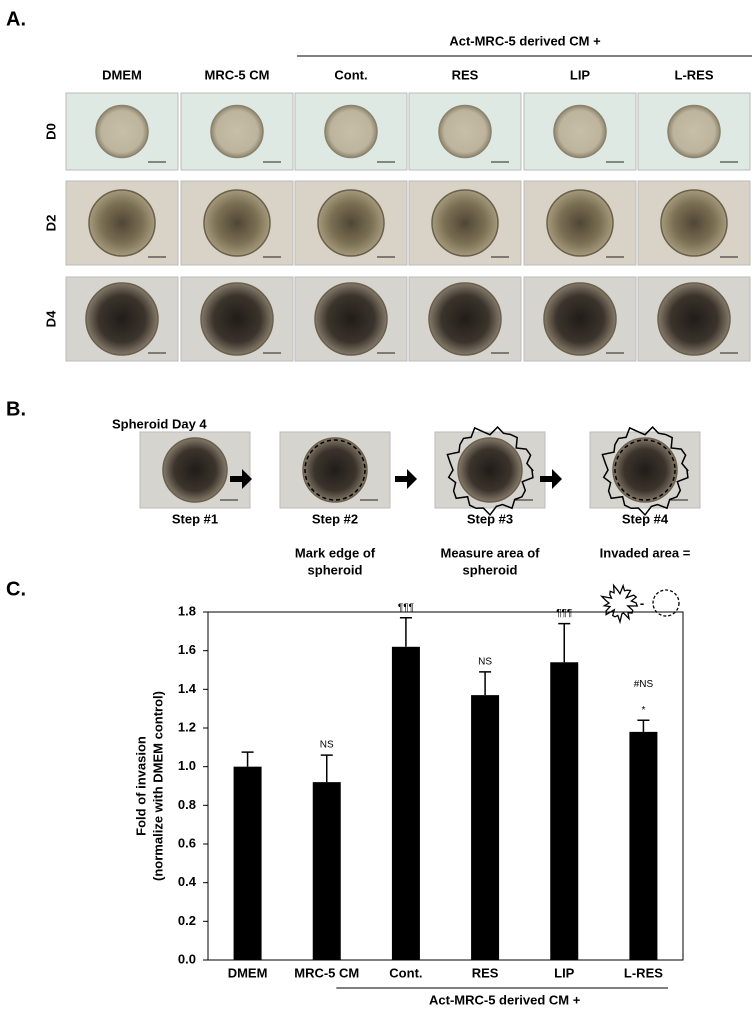  Describe the element at coordinates (666, 603) in the screenshot. I see `icon-dashed` at that location.